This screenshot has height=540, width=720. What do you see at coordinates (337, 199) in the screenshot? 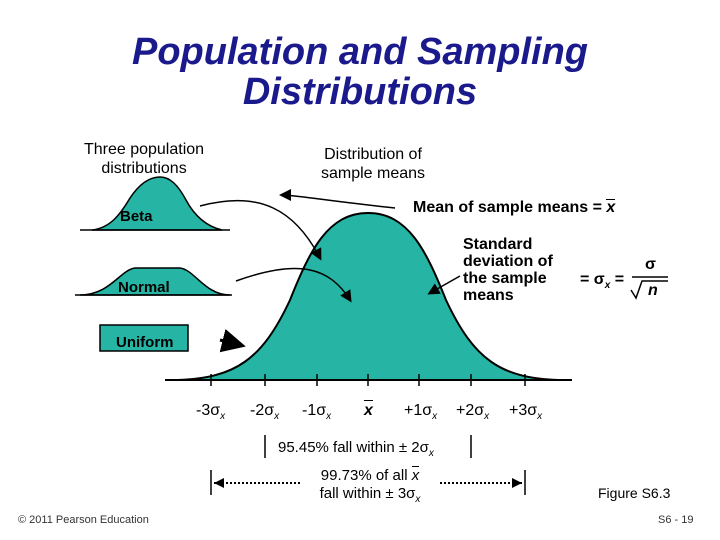
I see `mean-pointer` at bounding box center [337, 199].